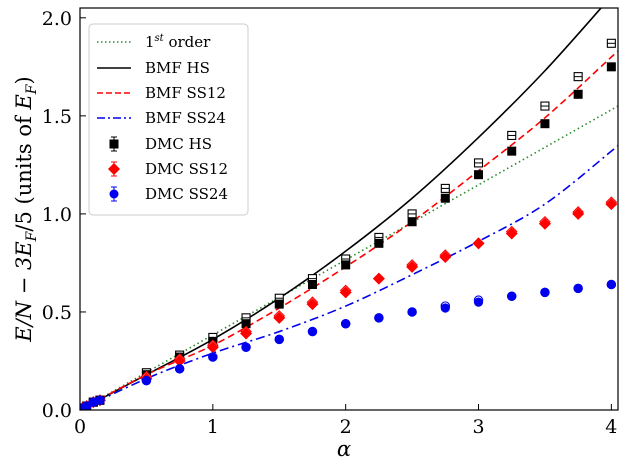 This screenshot has height=464, width=626. Describe the element at coordinates (114, 194) in the screenshot. I see `legend-swatch-dmc-ss24` at that location.